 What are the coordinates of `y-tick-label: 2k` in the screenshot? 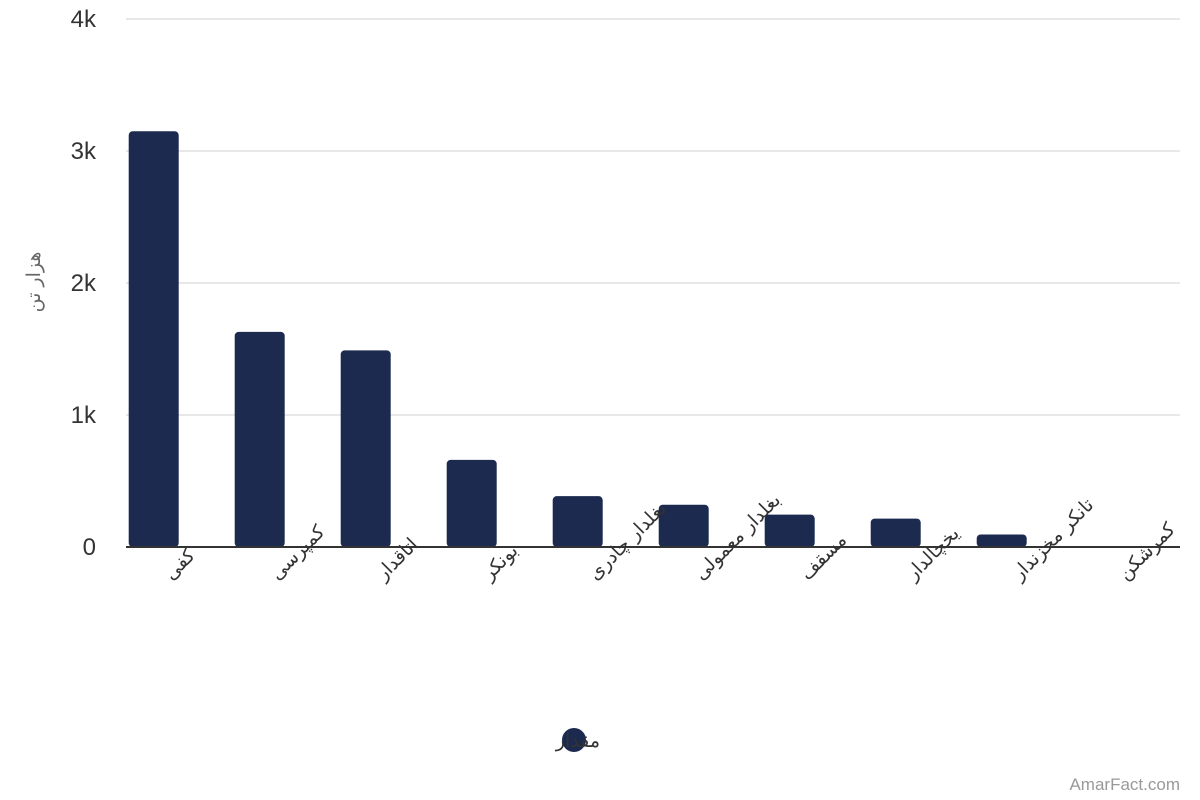 It's located at (84, 283).